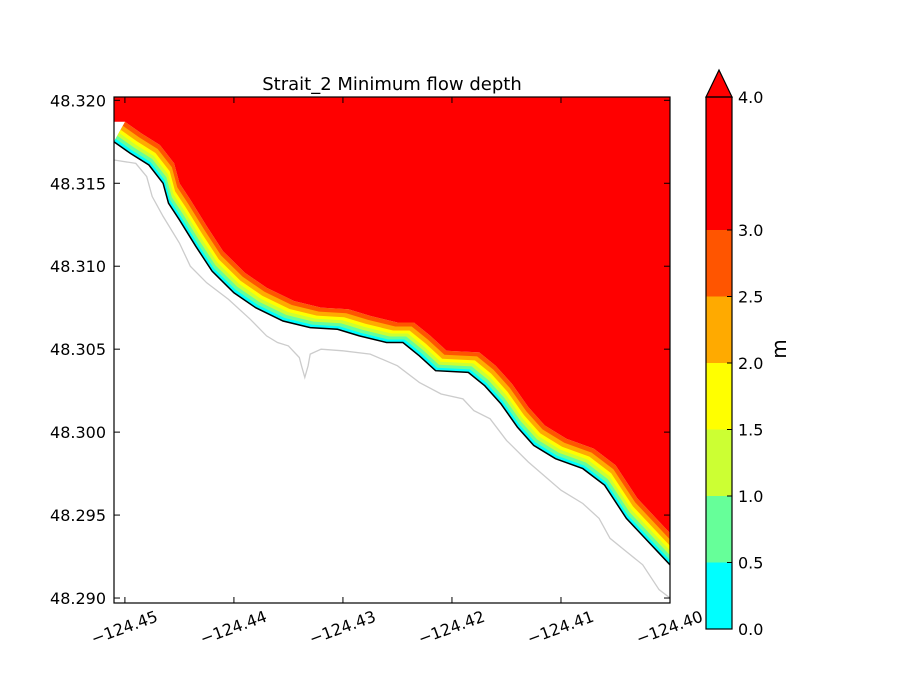 The height and width of the screenshot is (700, 900). I want to click on x-tick-label: −124.40, so click(670, 628).